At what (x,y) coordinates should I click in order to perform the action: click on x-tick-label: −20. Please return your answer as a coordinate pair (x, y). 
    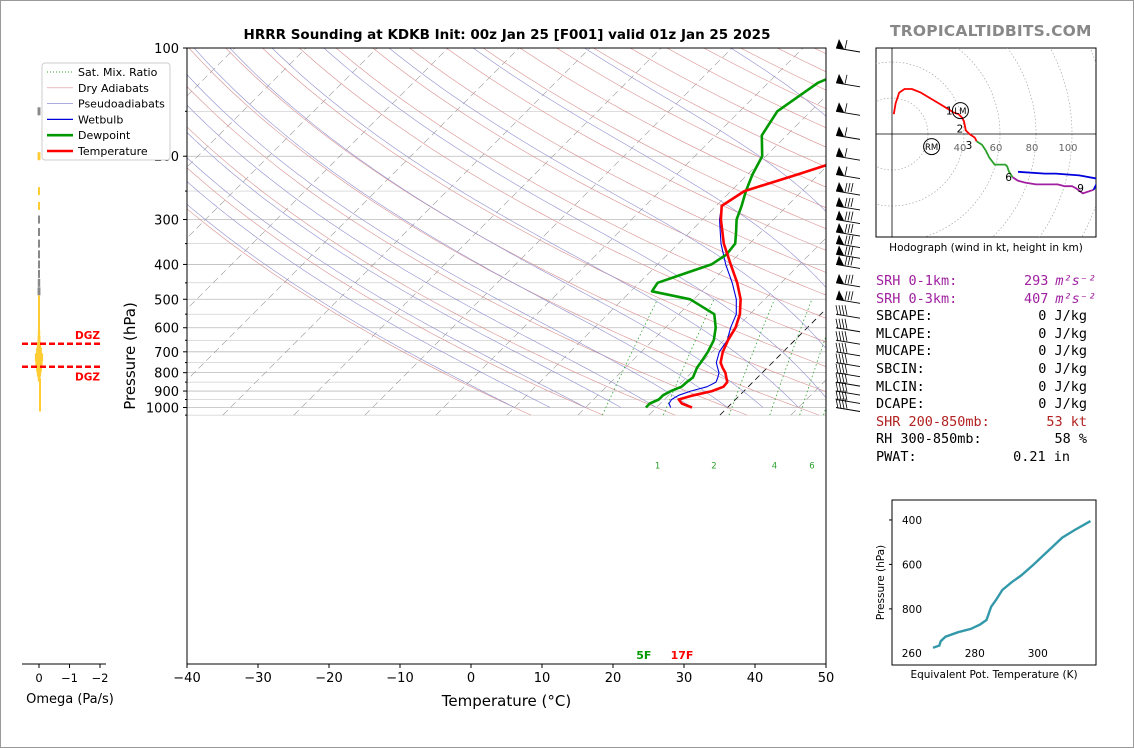
    Looking at the image, I should click on (328, 678).